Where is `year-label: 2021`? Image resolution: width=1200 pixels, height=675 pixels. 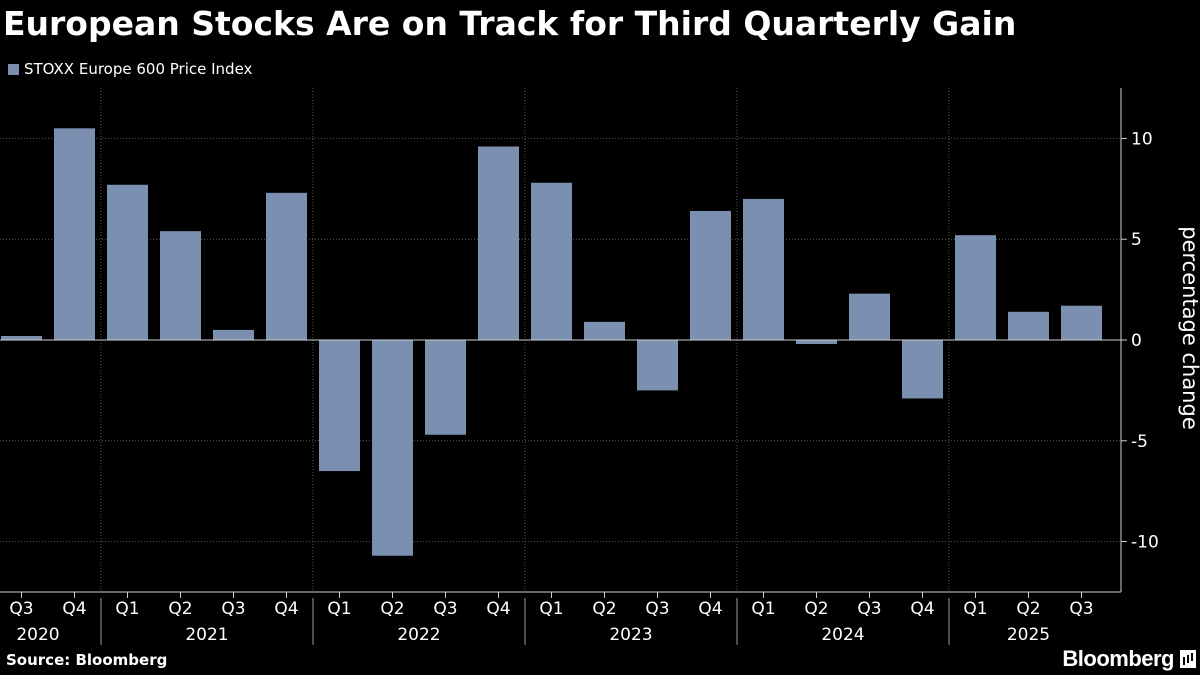
year-label: 2021 is located at coordinates (206, 635).